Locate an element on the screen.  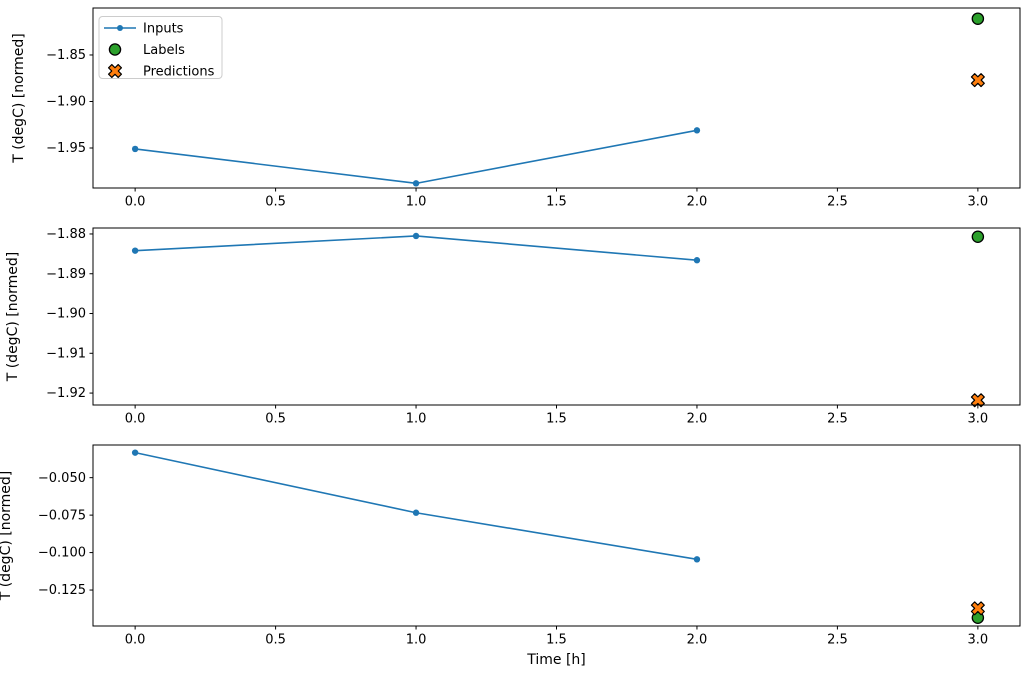
legend-entry-labels: Labels is located at coordinates (146, 50).